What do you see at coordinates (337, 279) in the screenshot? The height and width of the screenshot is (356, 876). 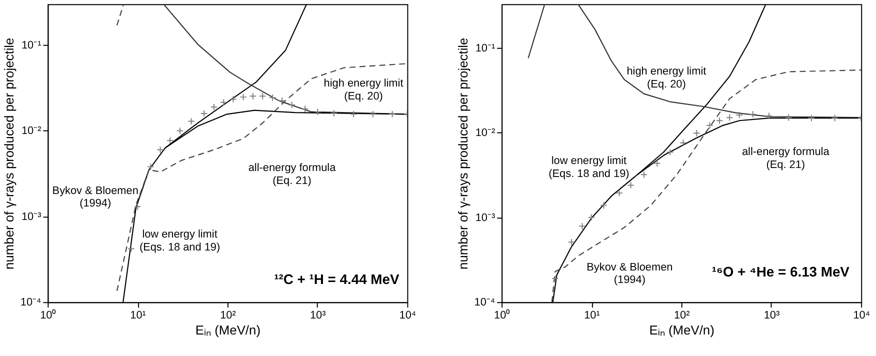 I see `annotation: ¹²C + ¹H = 4.44 MeV` at bounding box center [337, 279].